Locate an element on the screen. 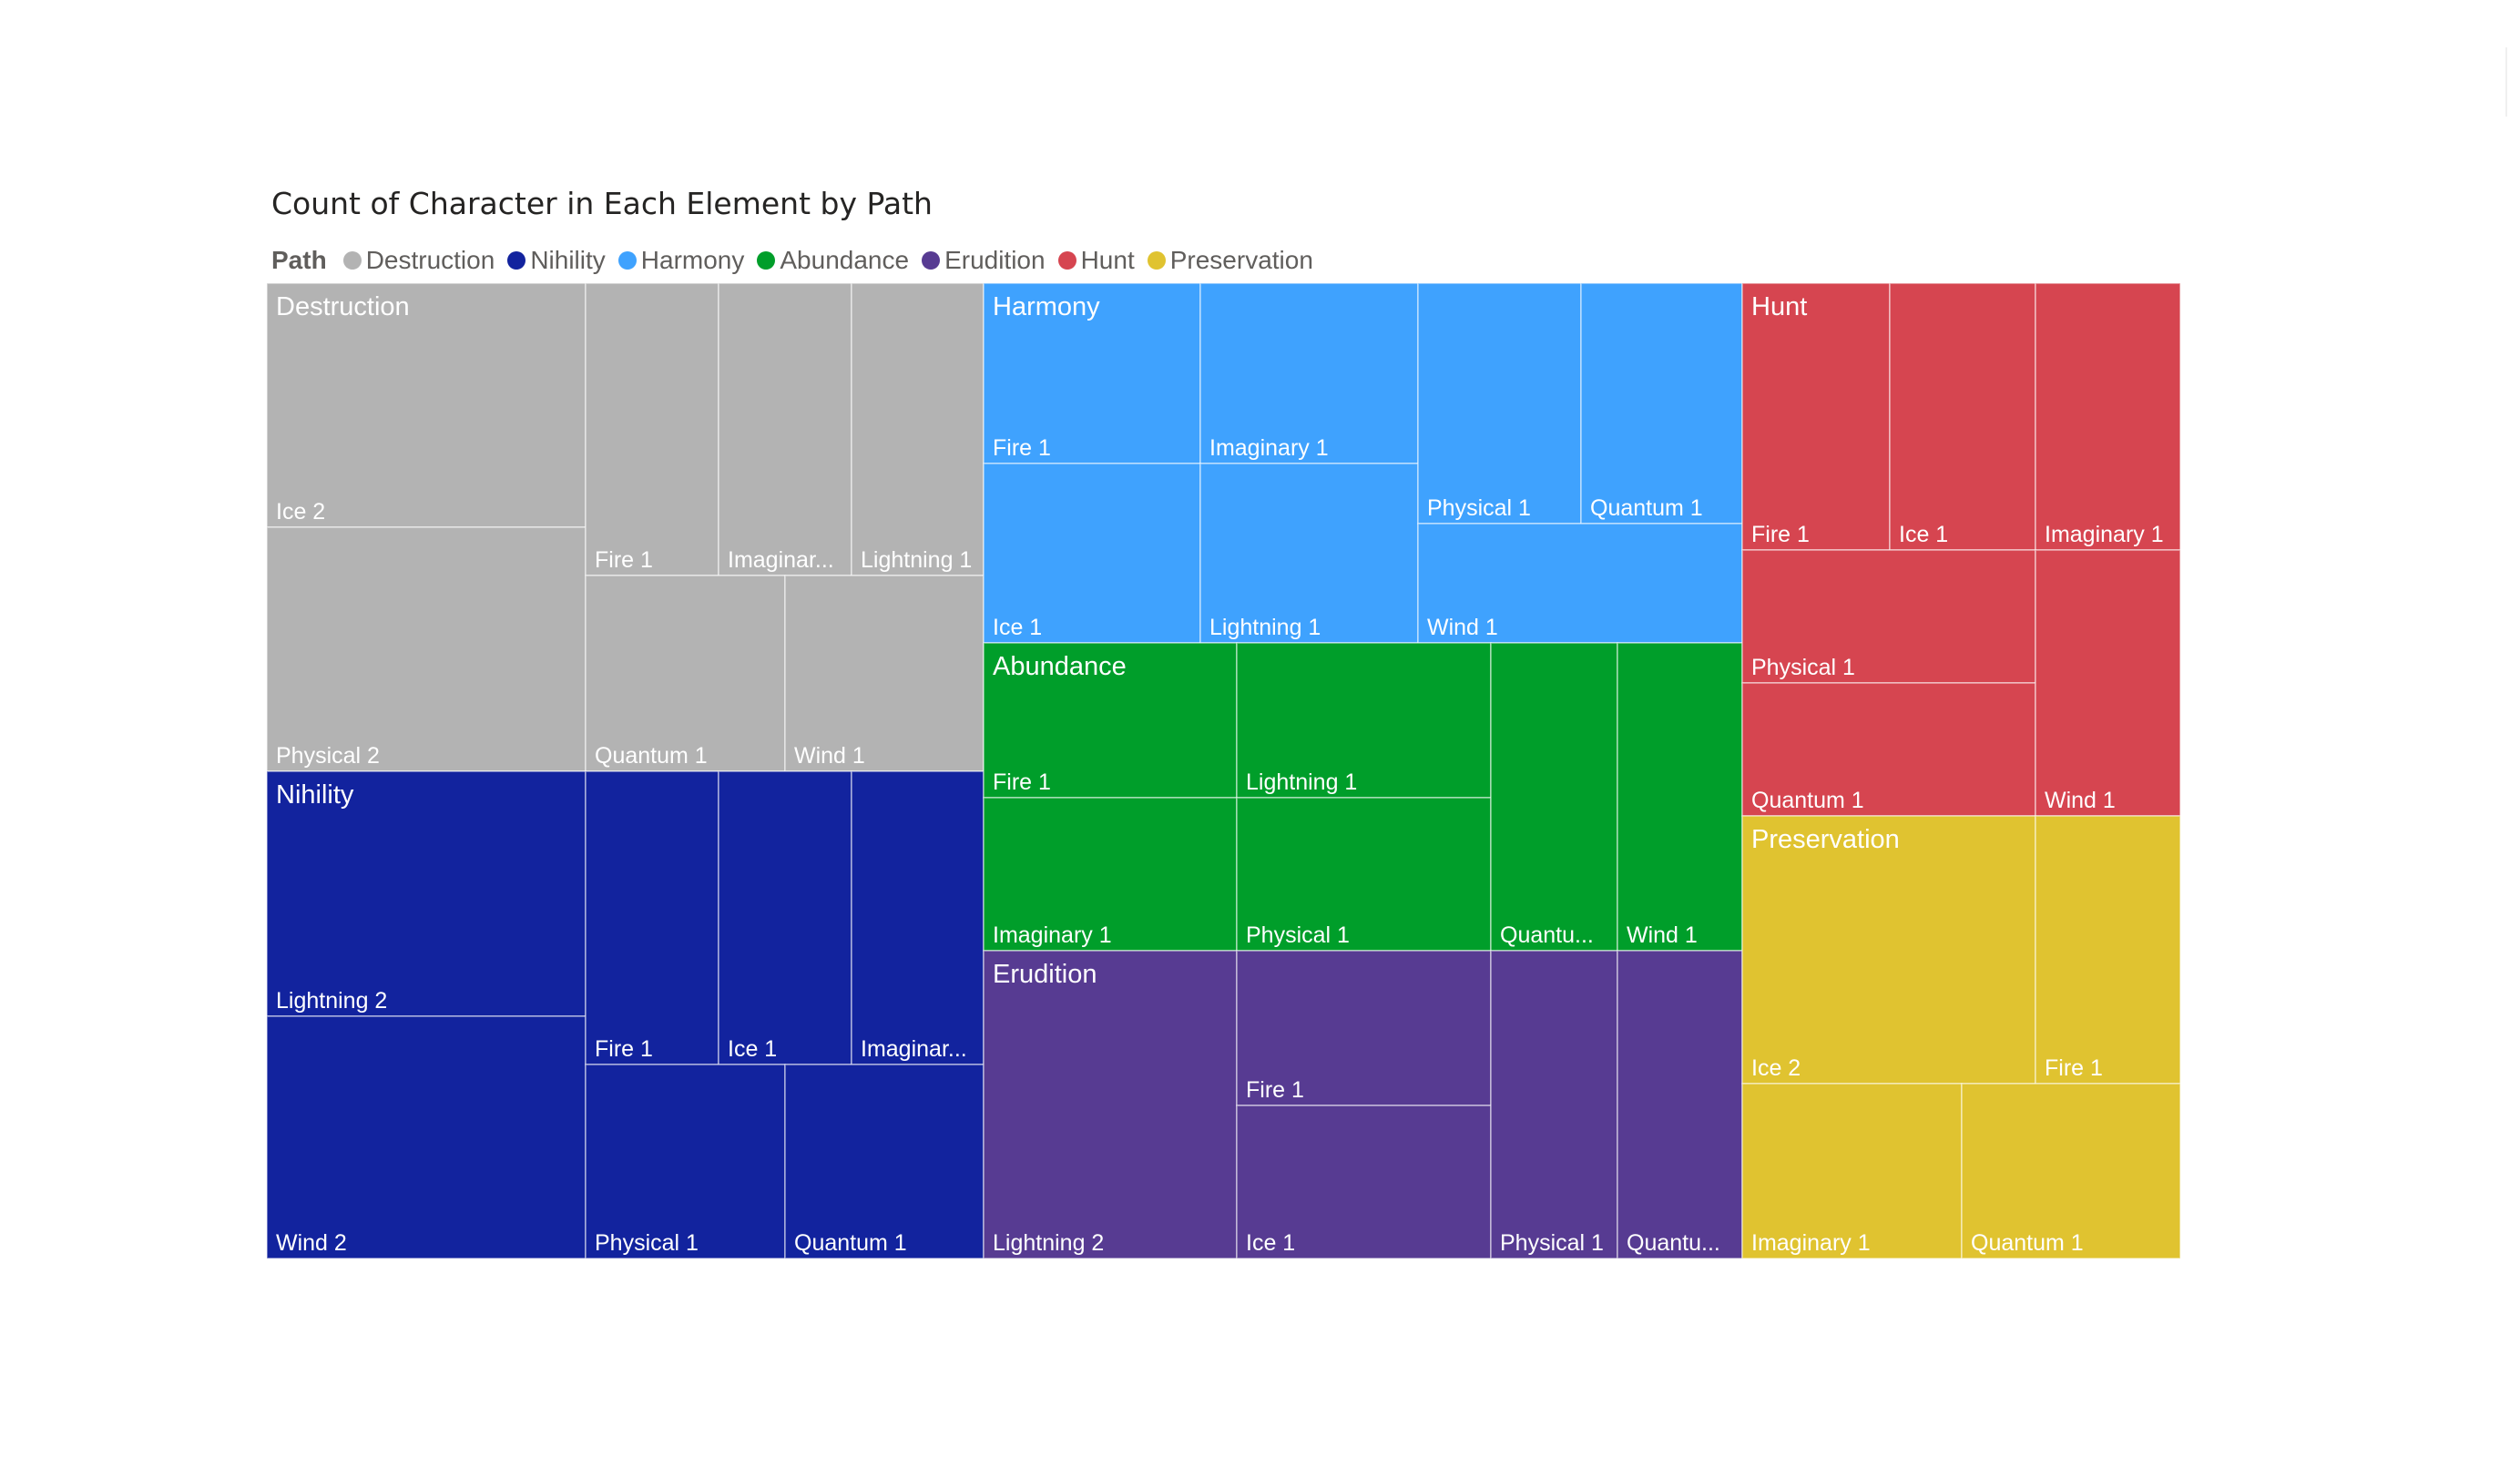 The width and height of the screenshot is (2520, 1457). treemap-tile-label-harmony-lightning: Lightning 1 is located at coordinates (1265, 627).